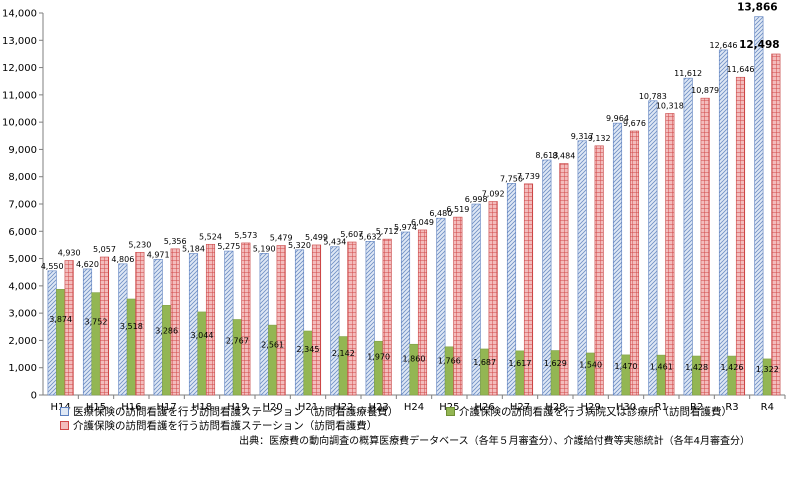 The image size is (794, 478). I want to click on x-tick-label: R2, so click(696, 407).